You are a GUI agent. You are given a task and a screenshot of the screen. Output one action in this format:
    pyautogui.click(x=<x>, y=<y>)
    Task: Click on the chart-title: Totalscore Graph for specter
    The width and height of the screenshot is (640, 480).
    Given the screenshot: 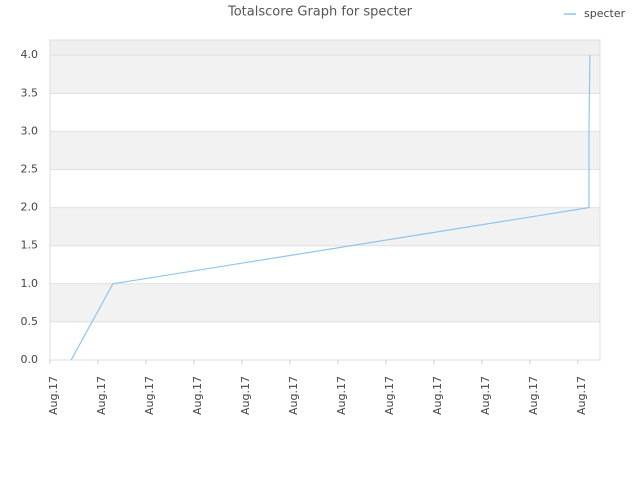 What is the action you would take?
    pyautogui.click(x=320, y=12)
    